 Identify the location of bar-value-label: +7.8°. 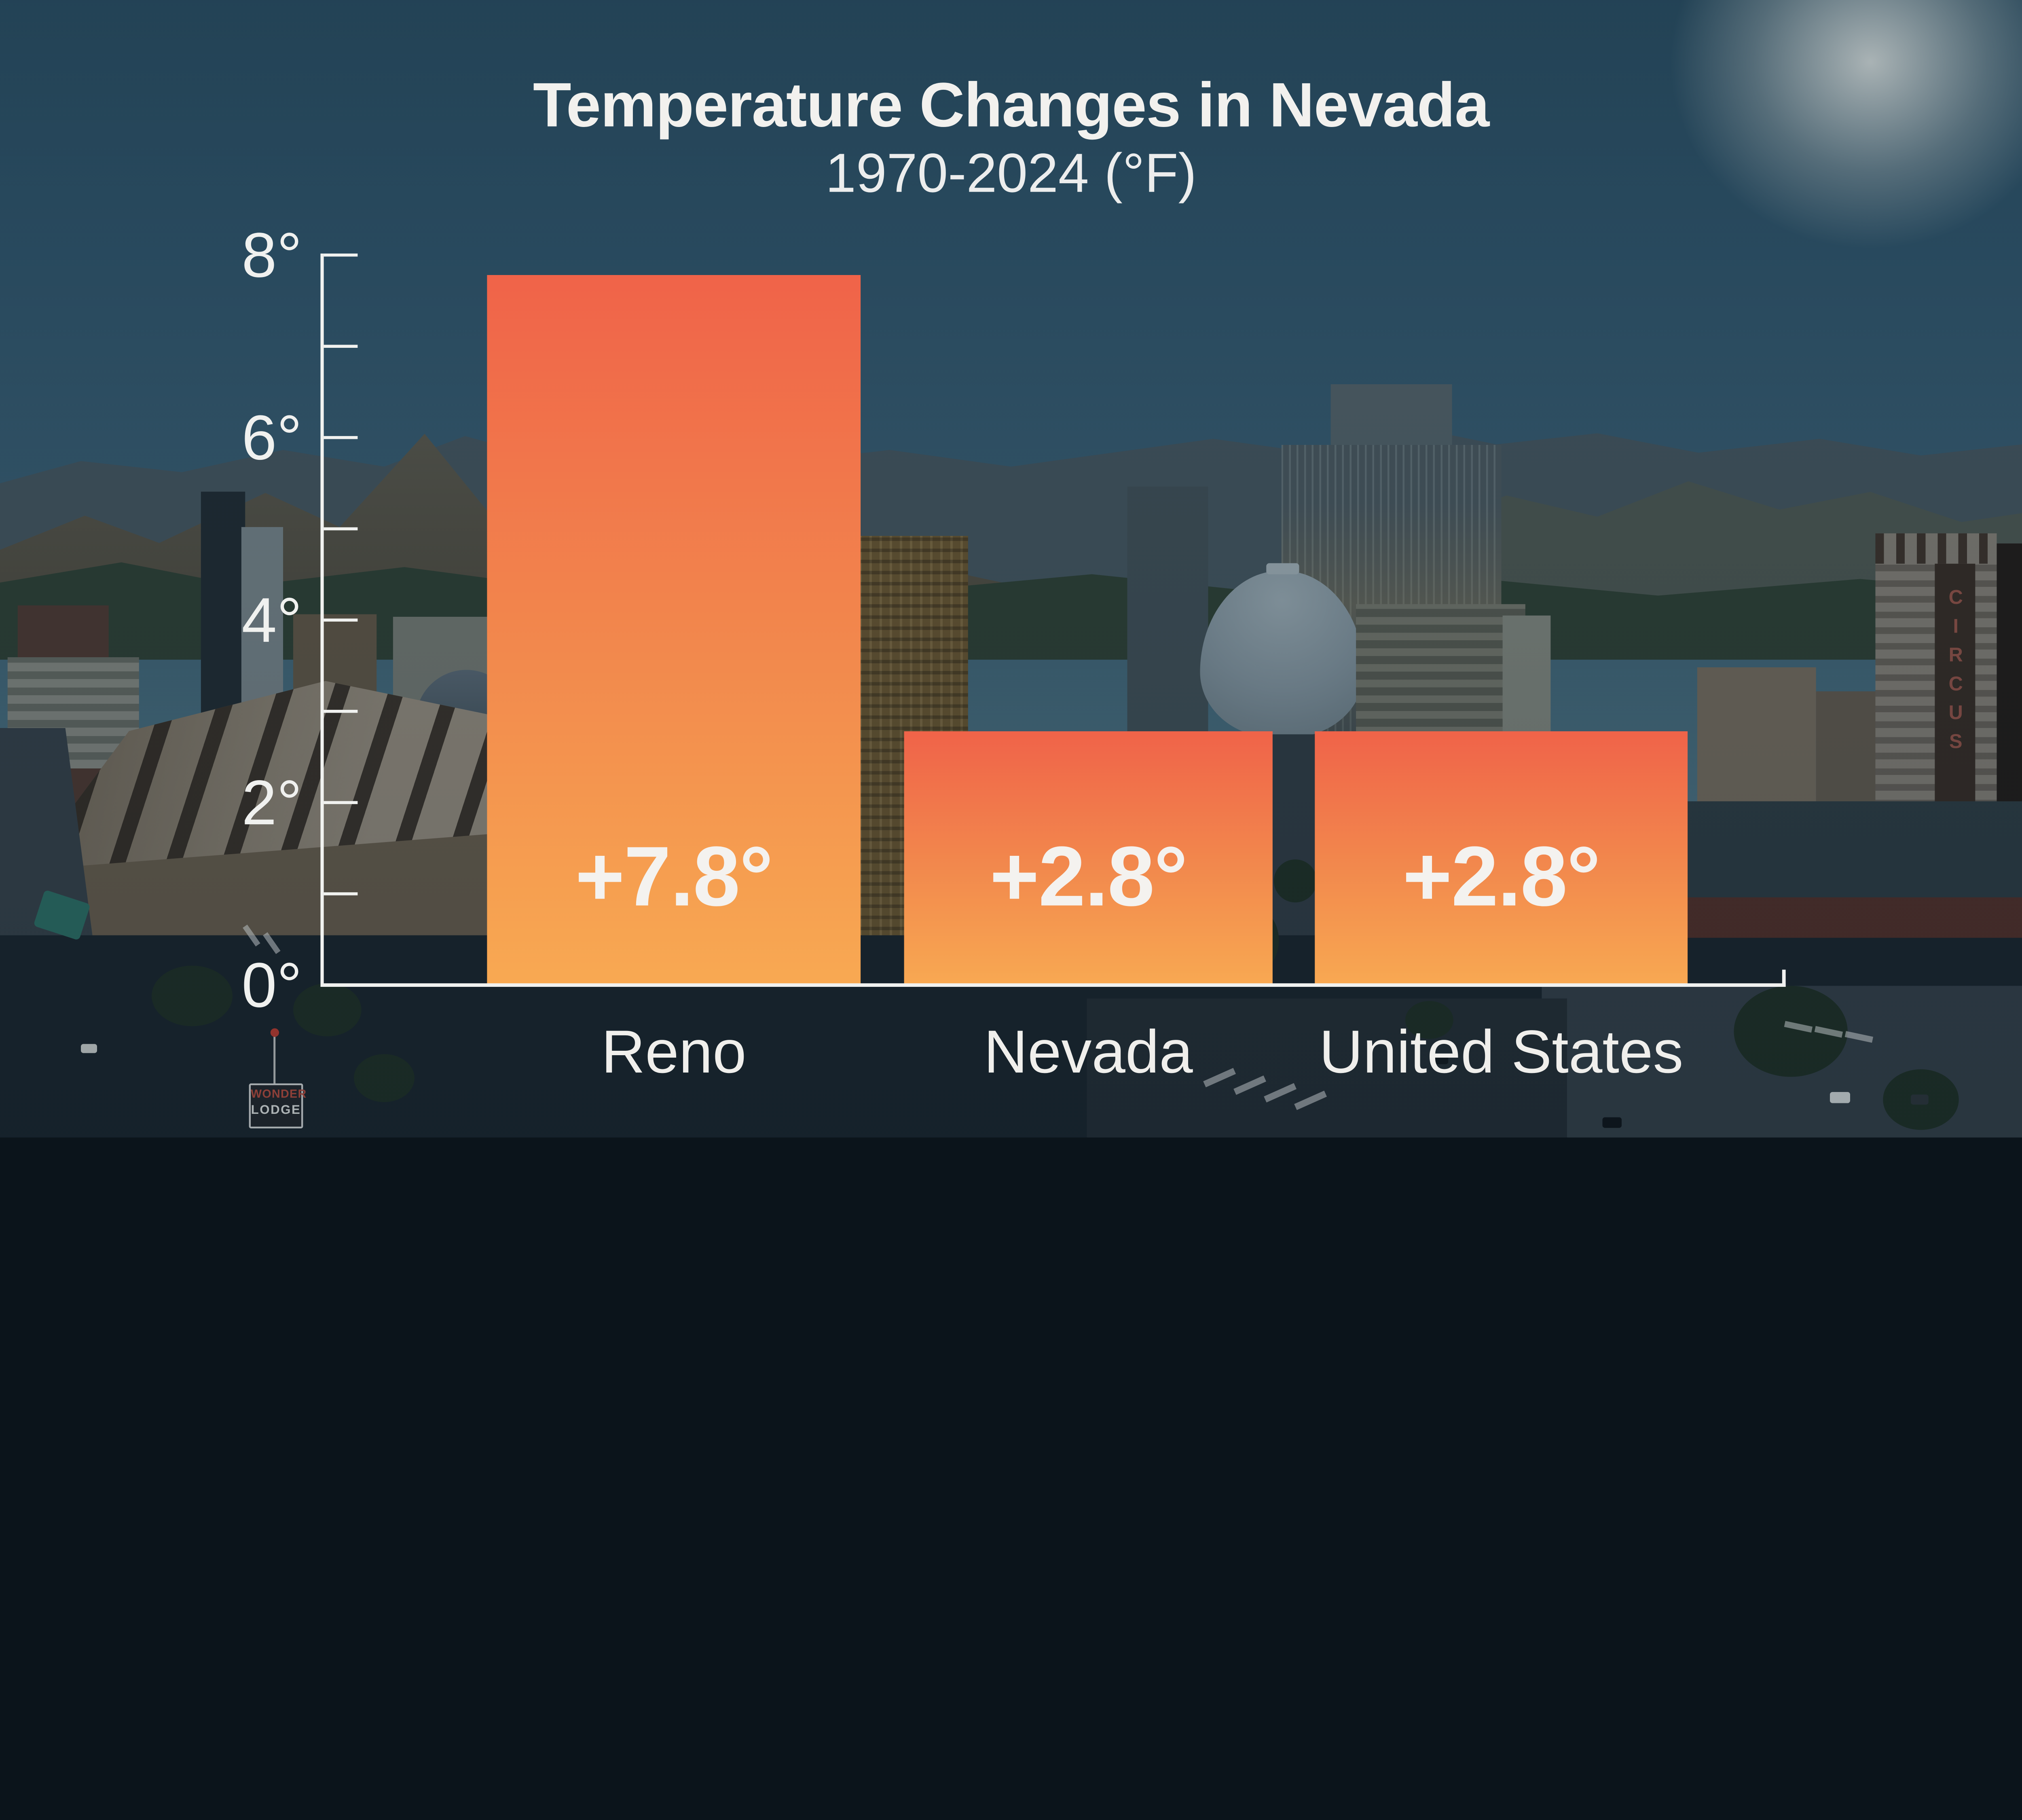
(674, 877).